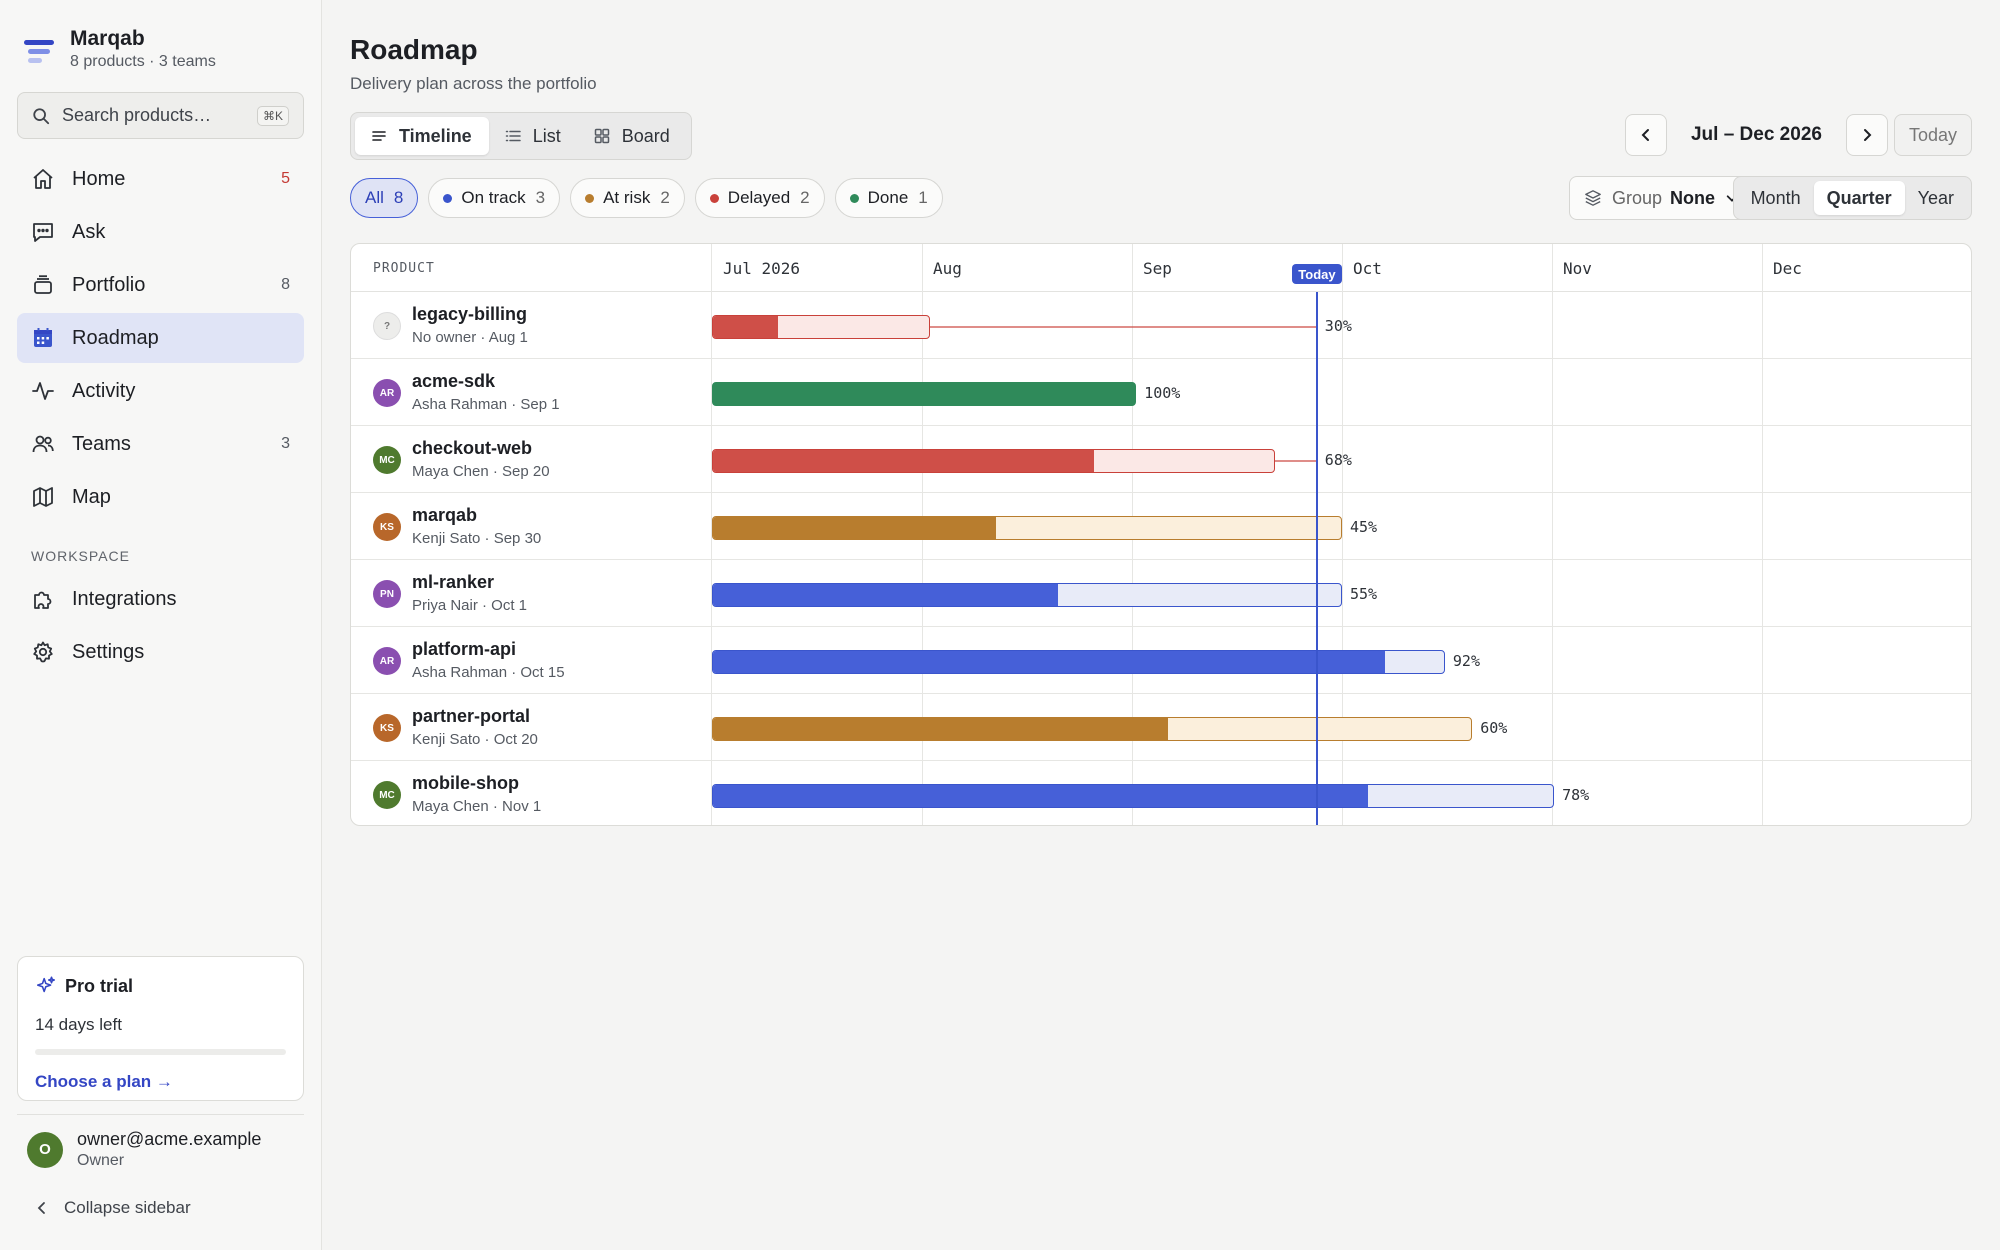 The height and width of the screenshot is (1250, 2000). Describe the element at coordinates (169, 1139) in the screenshot. I see `user-email: owner@acme.example` at that location.